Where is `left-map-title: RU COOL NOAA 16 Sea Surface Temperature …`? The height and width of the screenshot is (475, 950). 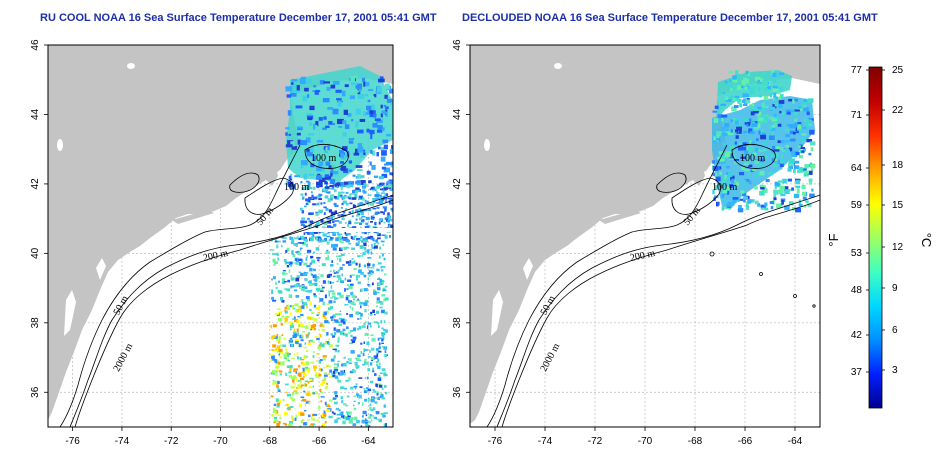
left-map-title: RU COOL NOAA 16 Sea Surface Temperature … is located at coordinates (238, 18).